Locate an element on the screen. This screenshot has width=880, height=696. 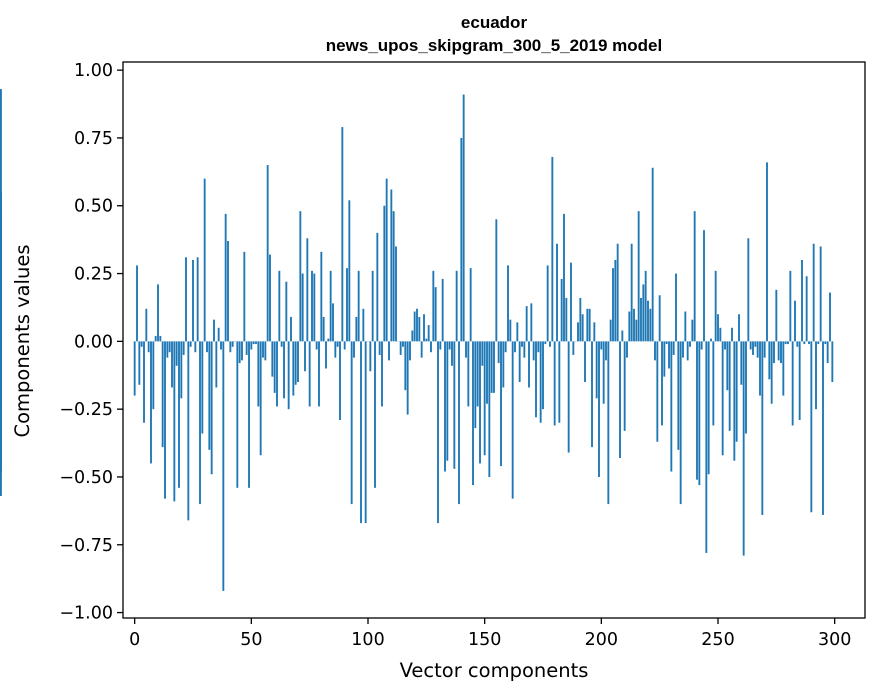
x-tick-label: 100 is located at coordinates (367, 640).